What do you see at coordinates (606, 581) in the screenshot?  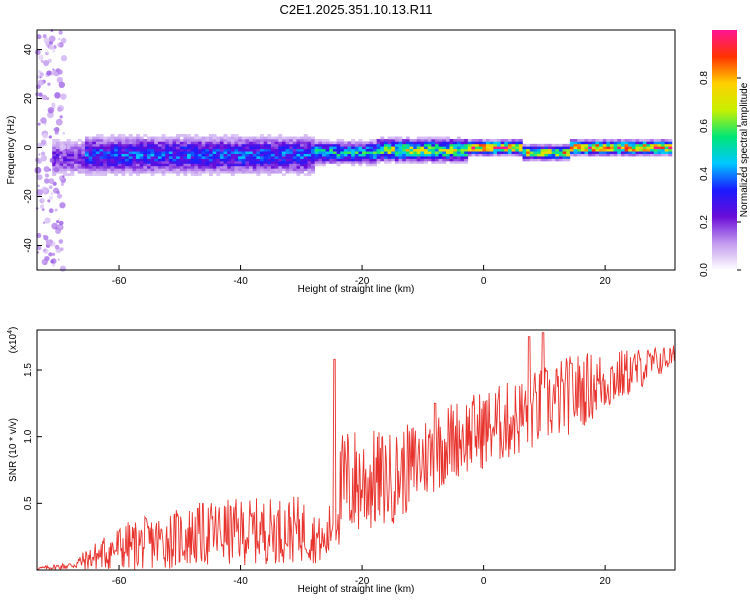 I see `snr-x-tick-label: 20` at bounding box center [606, 581].